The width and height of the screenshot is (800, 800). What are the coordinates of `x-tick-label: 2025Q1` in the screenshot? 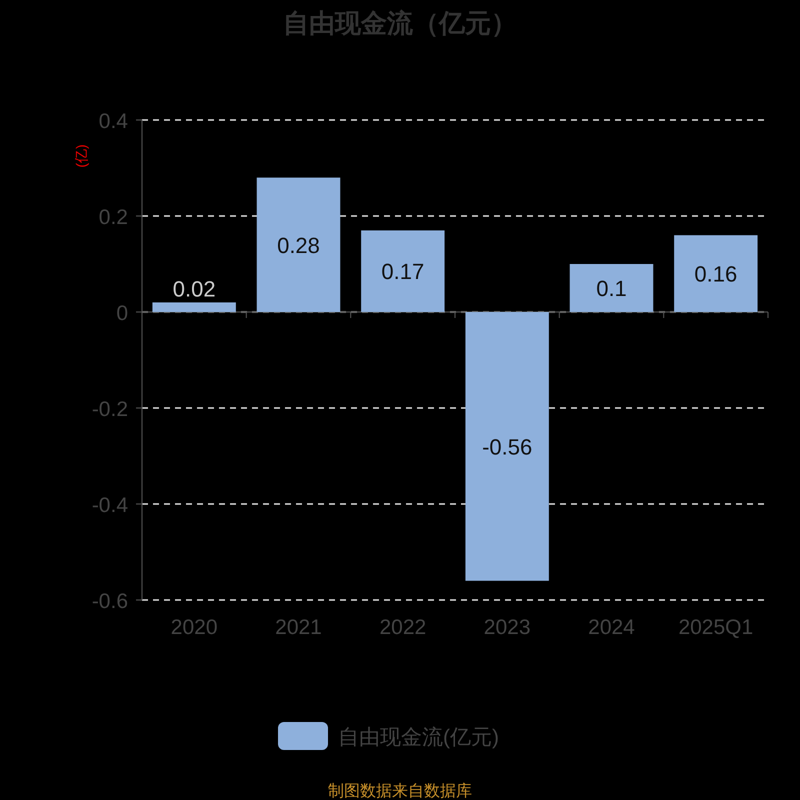 It's located at (716, 627).